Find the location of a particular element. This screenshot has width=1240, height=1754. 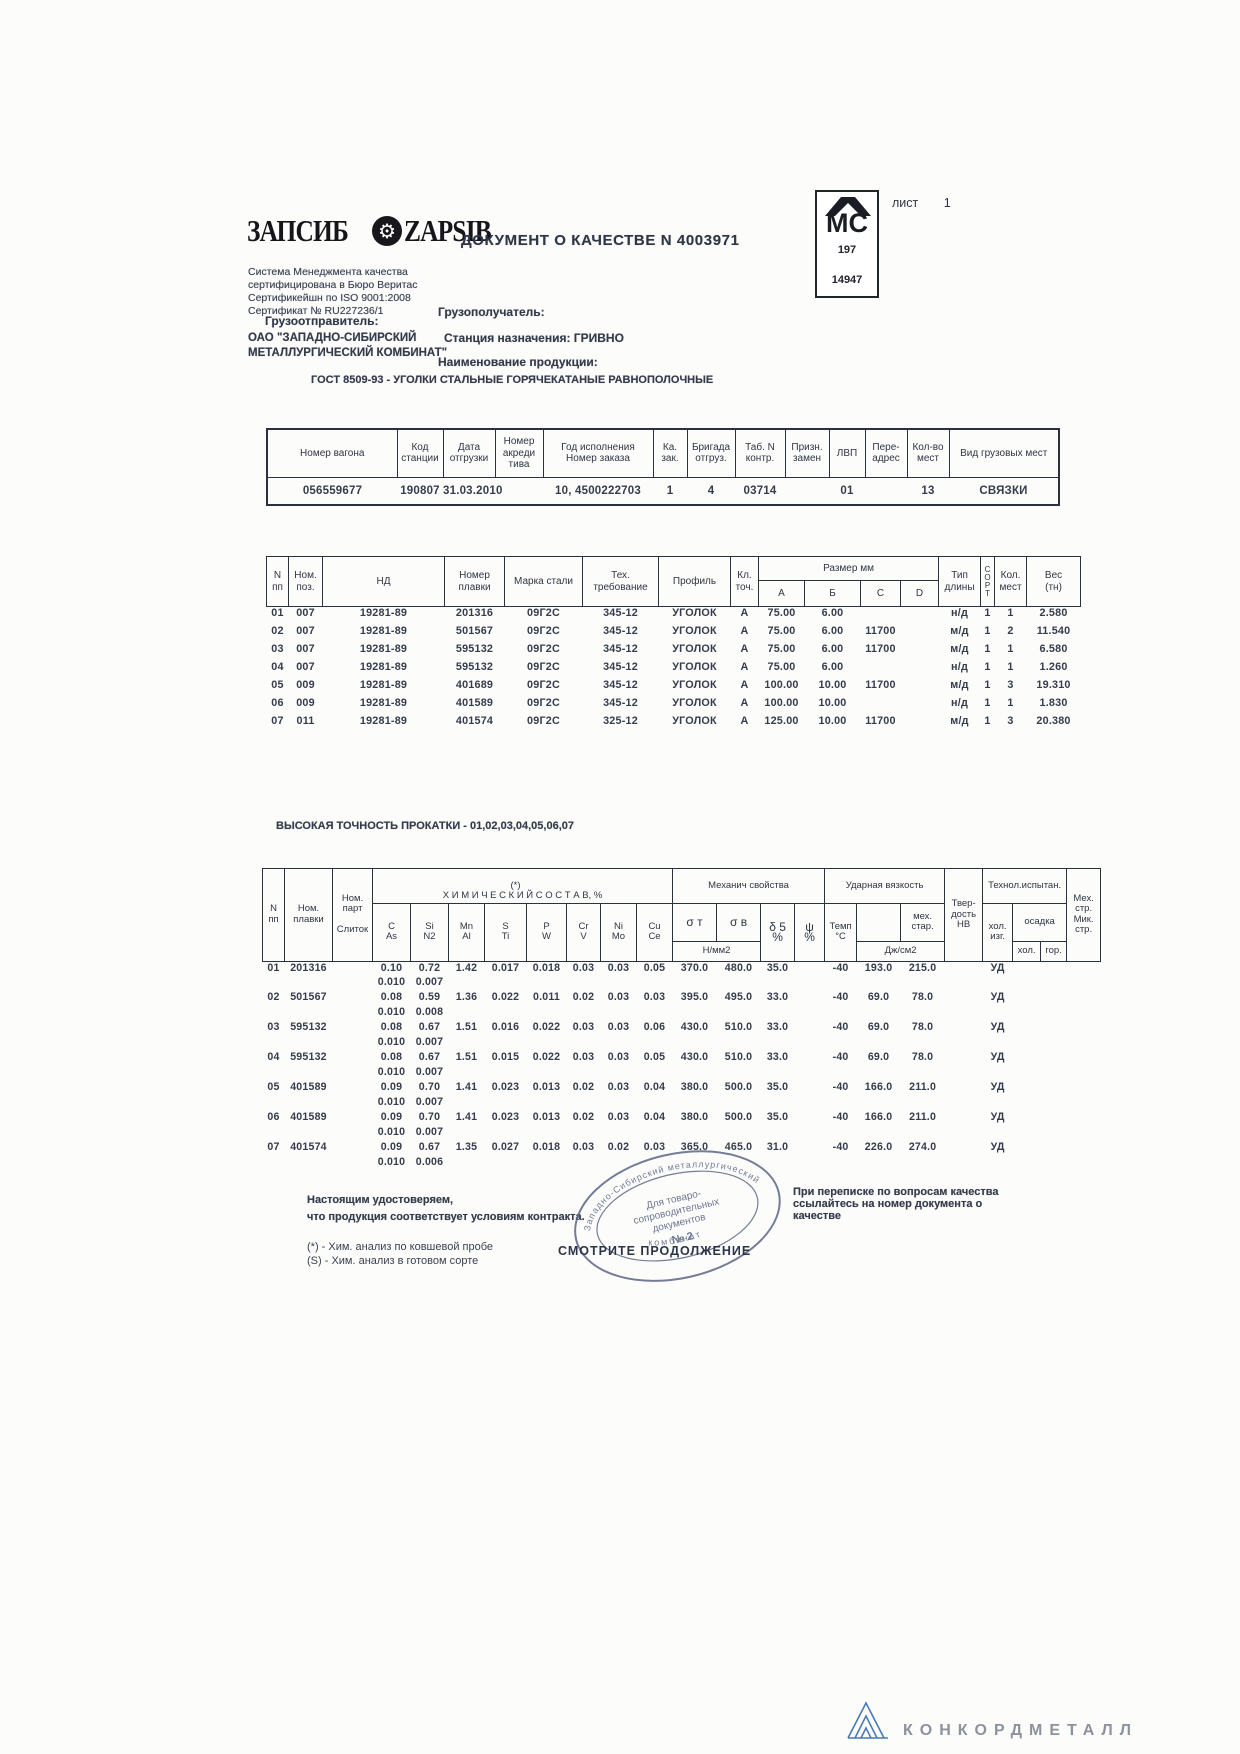

chem-cell: 0.015 is located at coordinates (505, 1057).